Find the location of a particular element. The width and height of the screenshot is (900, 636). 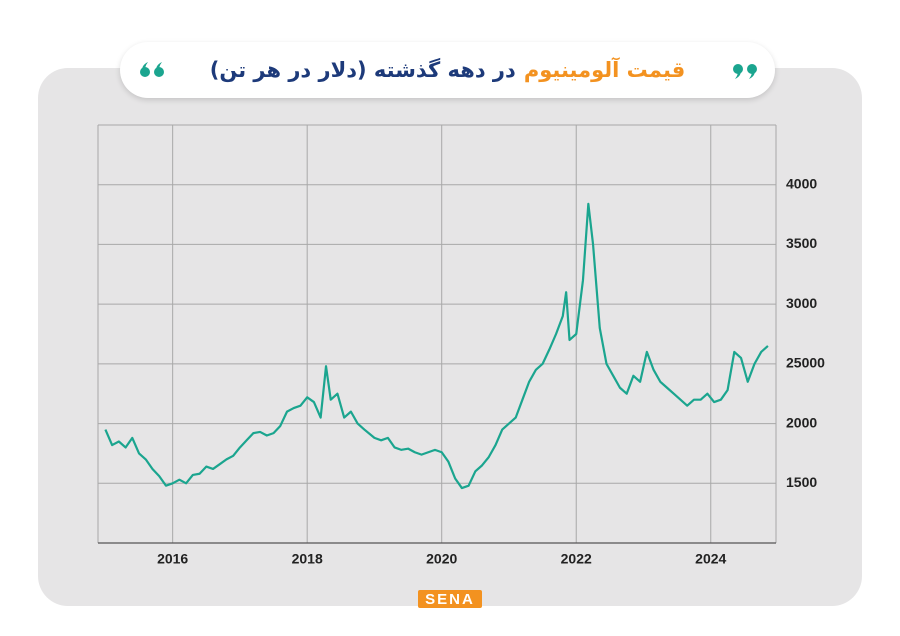

x-tick-label: 2018 is located at coordinates (307, 559).